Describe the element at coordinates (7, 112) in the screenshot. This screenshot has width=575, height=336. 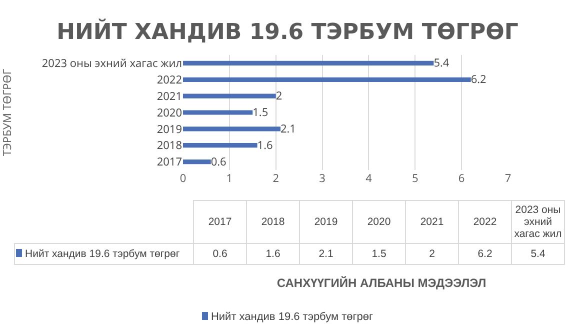
I see `y-axis-title: ТЭРБУМ ТӨГРӨГ` at that location.